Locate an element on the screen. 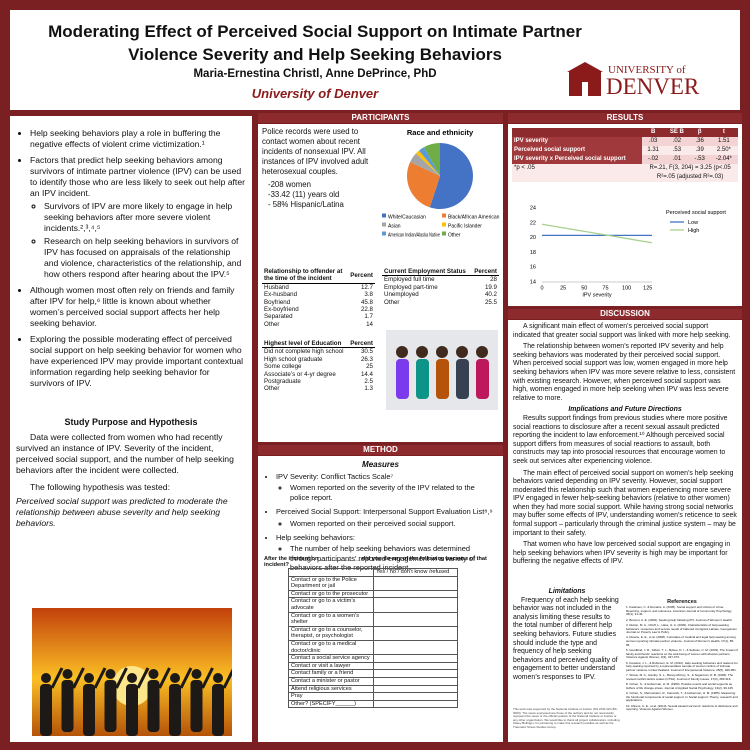 The height and width of the screenshot is (750, 750). y-tick-label: 18 is located at coordinates (533, 253).